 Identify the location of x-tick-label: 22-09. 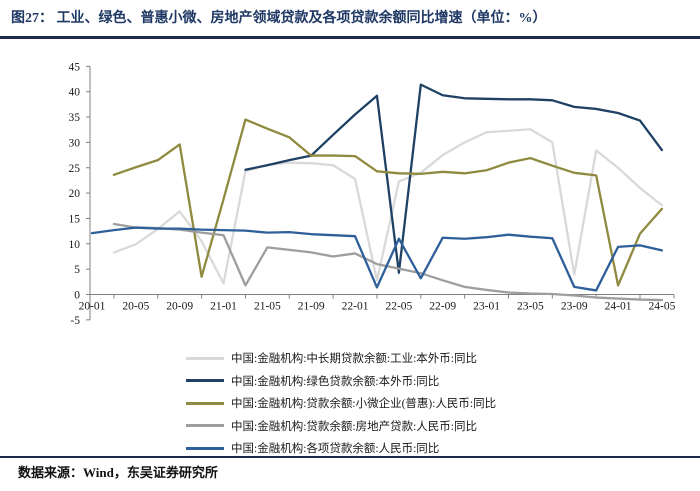
(442, 307).